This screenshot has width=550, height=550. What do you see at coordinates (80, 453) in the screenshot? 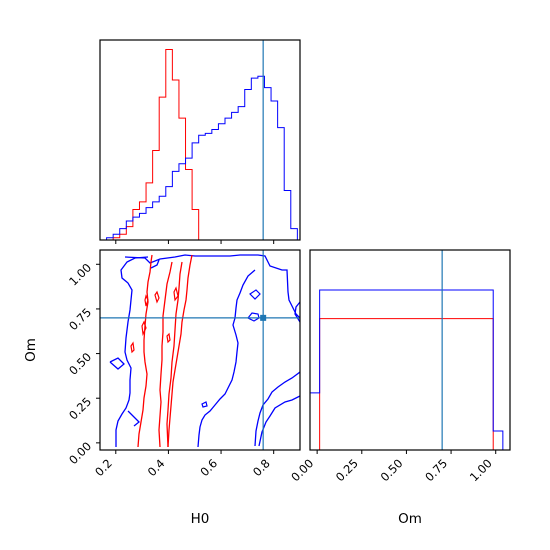
I see `contour-y-tick-label-0: 0.00` at bounding box center [80, 453].